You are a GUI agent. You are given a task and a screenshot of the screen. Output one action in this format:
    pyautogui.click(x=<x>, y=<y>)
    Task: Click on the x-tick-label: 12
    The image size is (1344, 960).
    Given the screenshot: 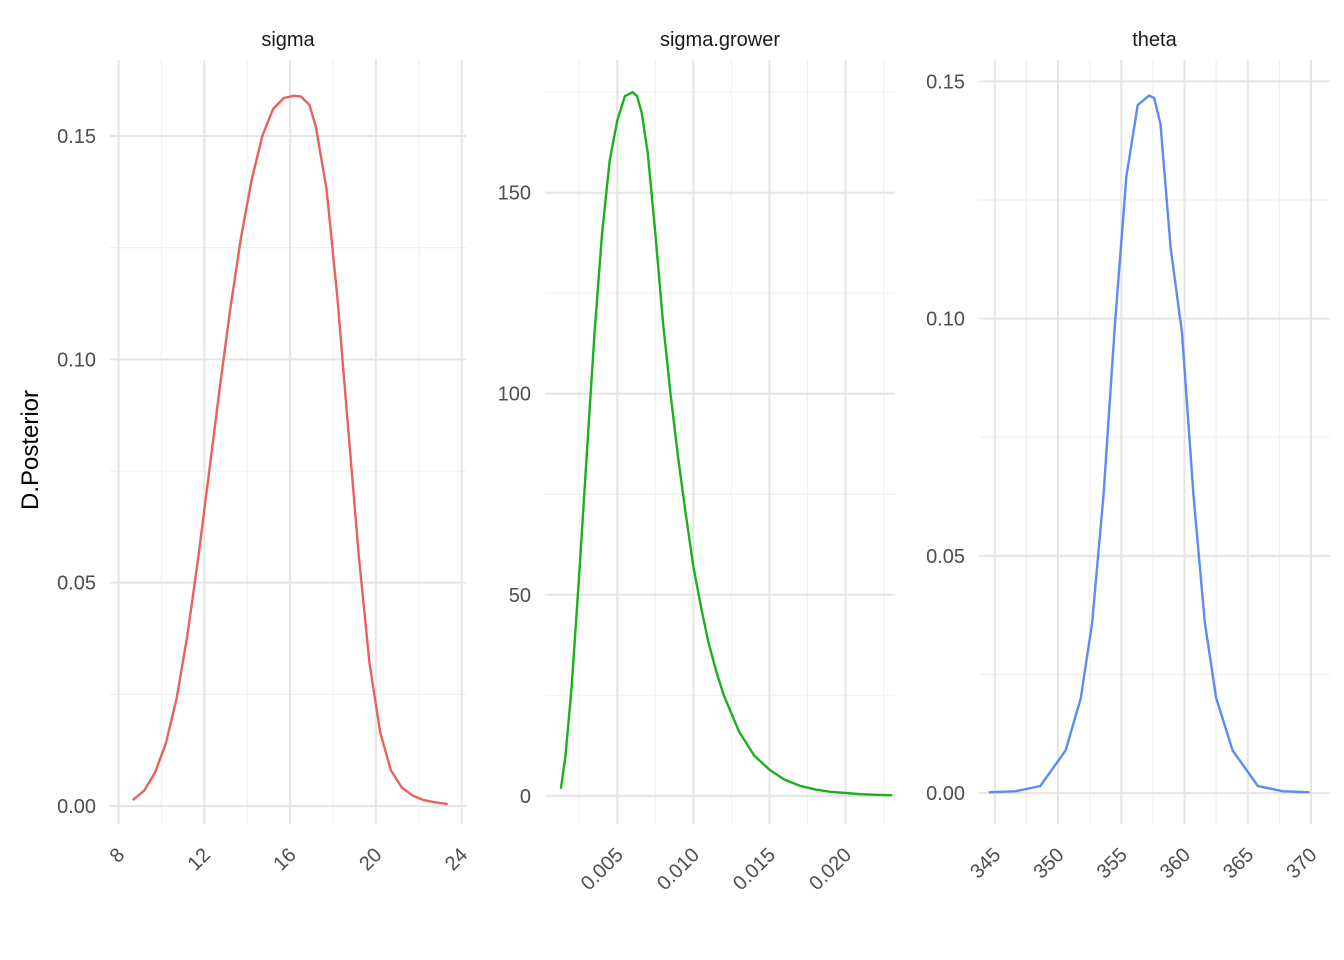 What is the action you would take?
    pyautogui.click(x=199, y=859)
    